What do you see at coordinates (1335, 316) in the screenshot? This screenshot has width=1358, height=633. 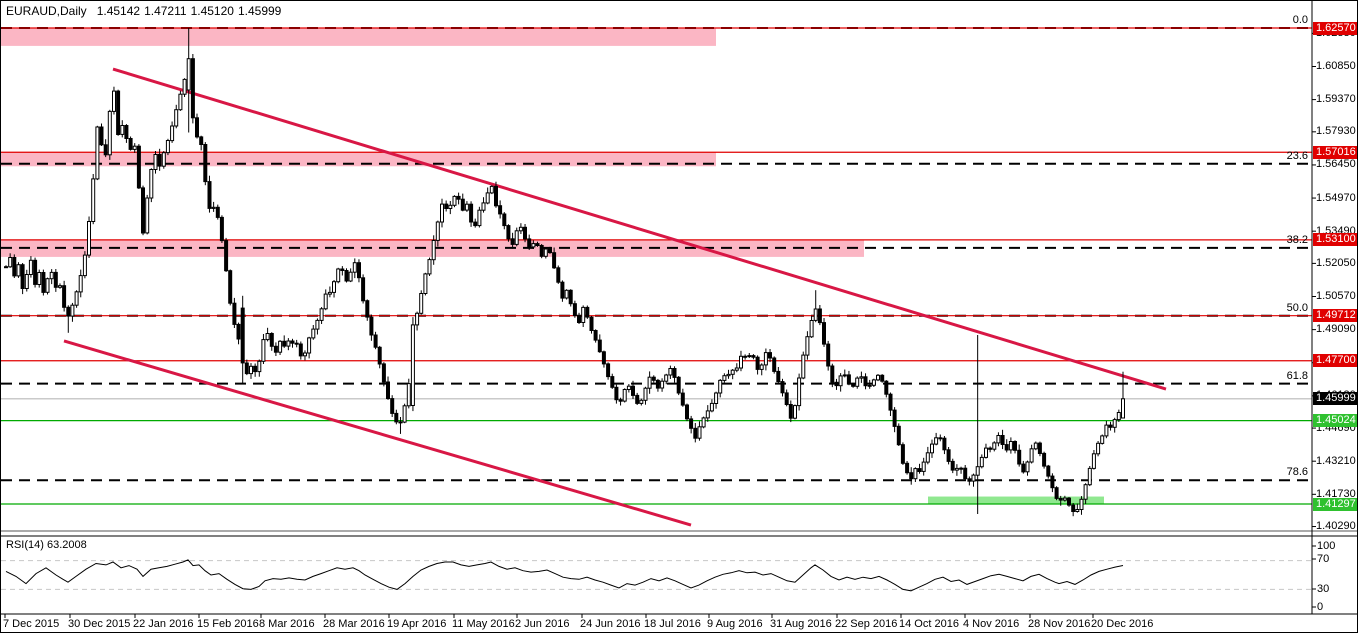 I see `price-level-badge: 1.49712` at bounding box center [1335, 316].